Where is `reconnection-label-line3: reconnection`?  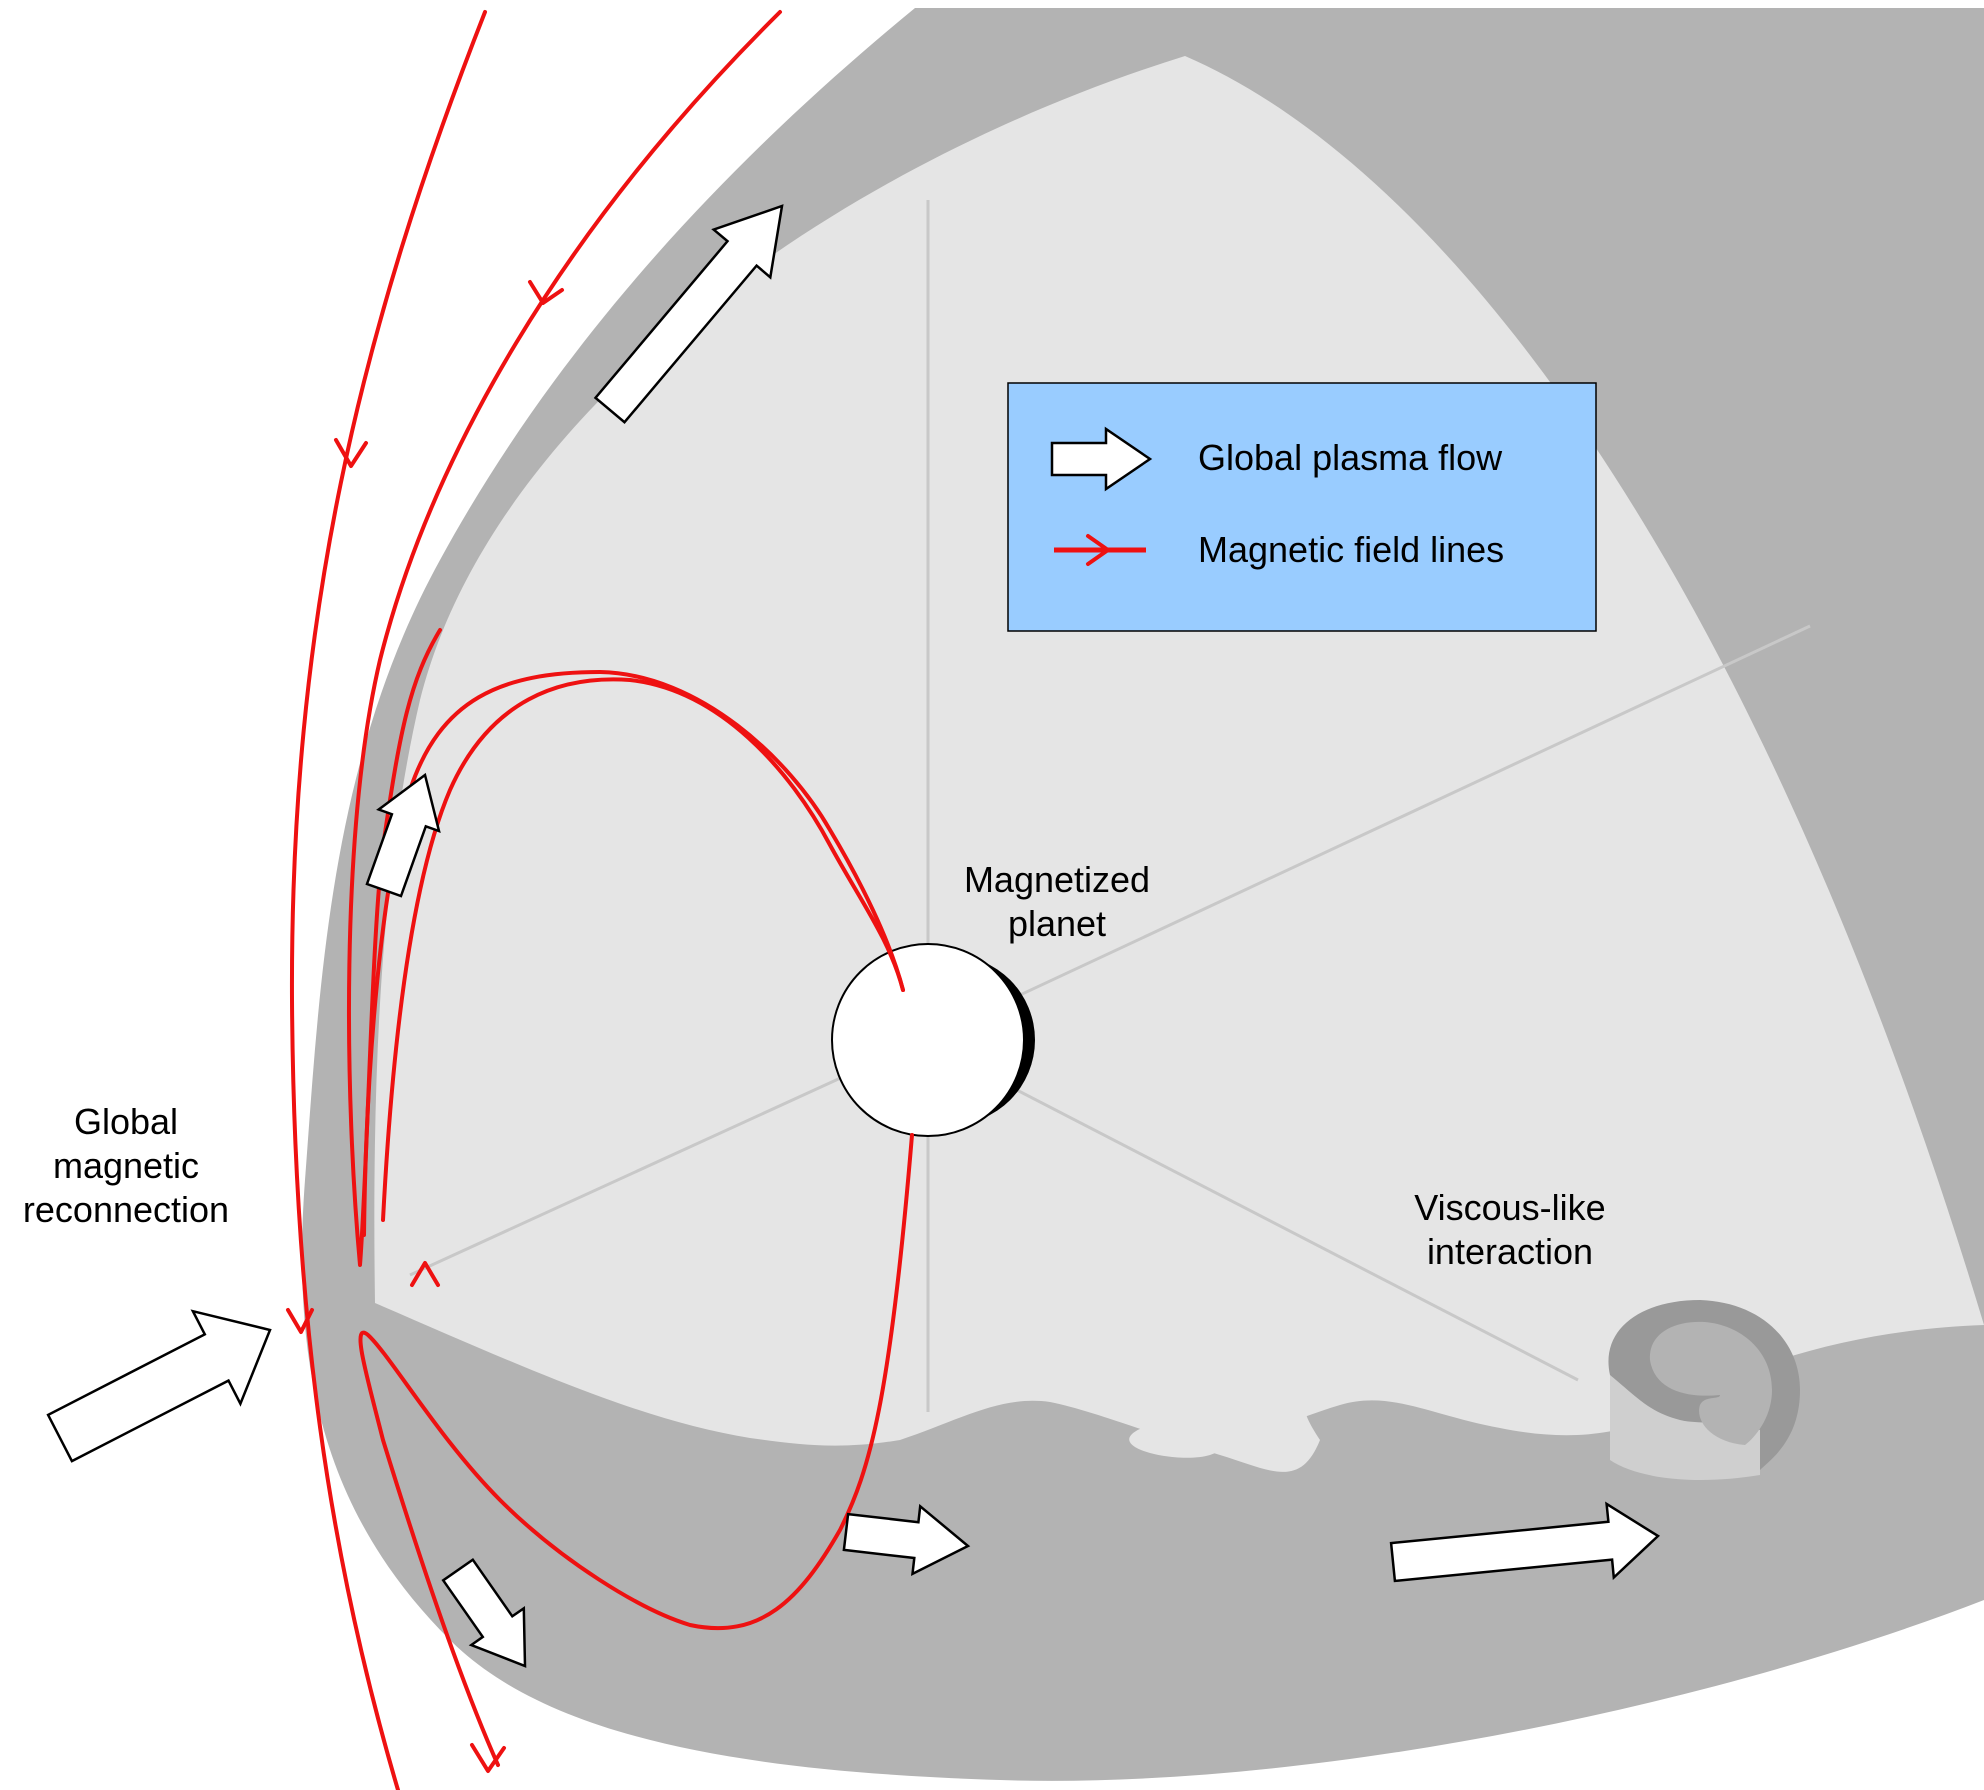
reconnection-label-line3: reconnection is located at coordinates (126, 1209).